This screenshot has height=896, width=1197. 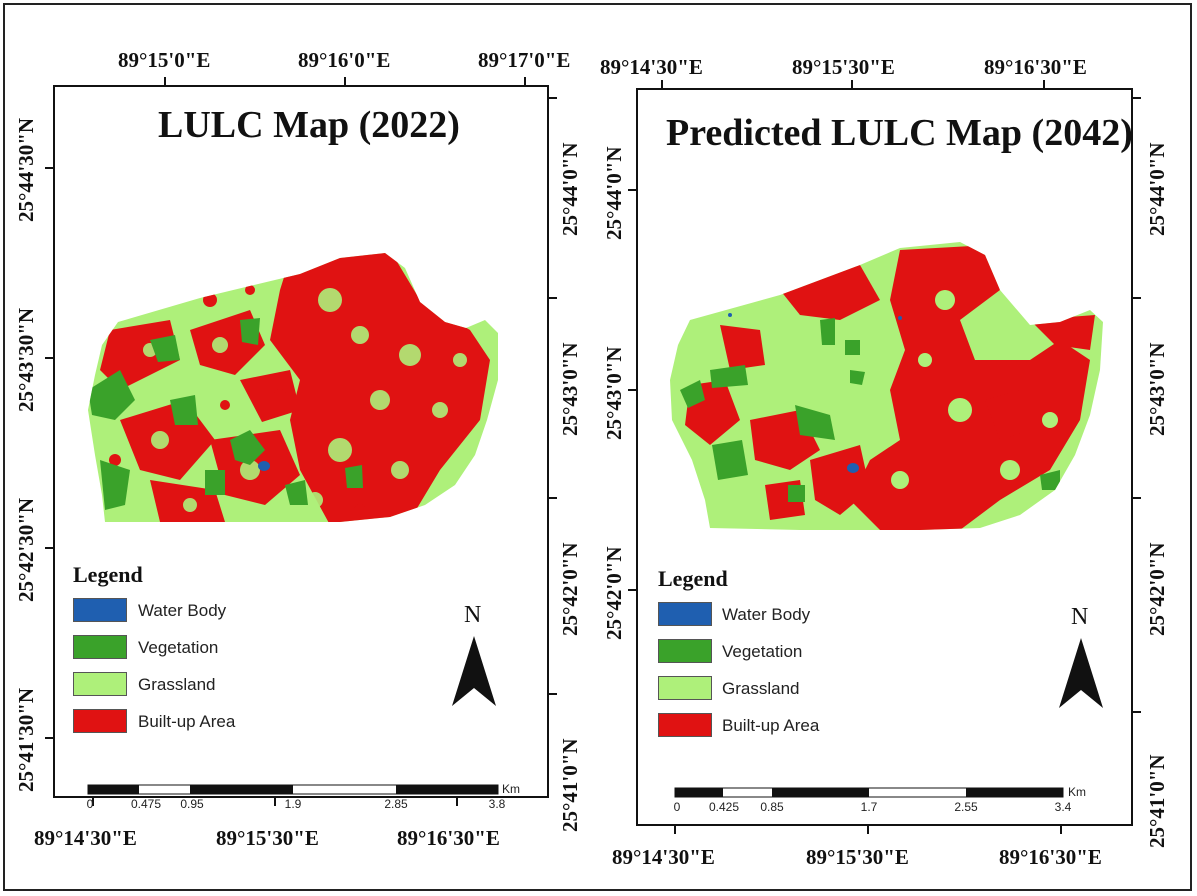 What do you see at coordinates (178, 647) in the screenshot?
I see `left-legend-label-vegetation: Vegetation` at bounding box center [178, 647].